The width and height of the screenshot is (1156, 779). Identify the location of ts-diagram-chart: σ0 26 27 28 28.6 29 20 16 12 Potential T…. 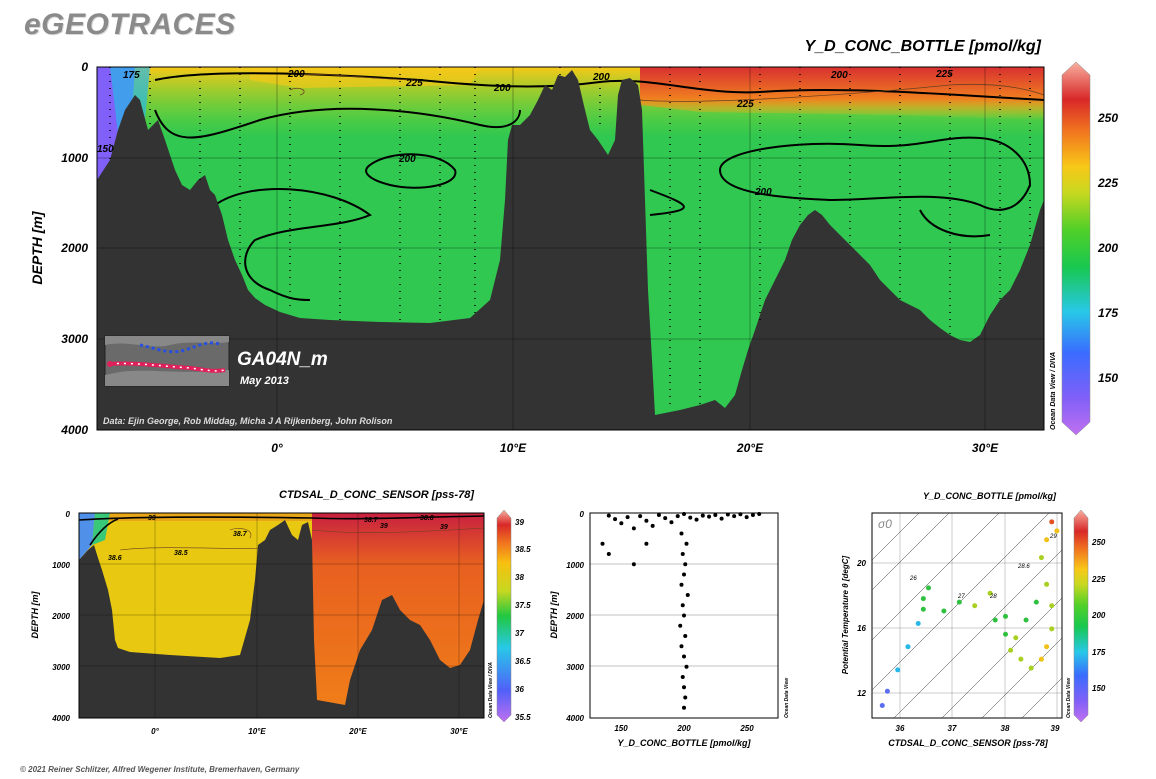
(973, 628).